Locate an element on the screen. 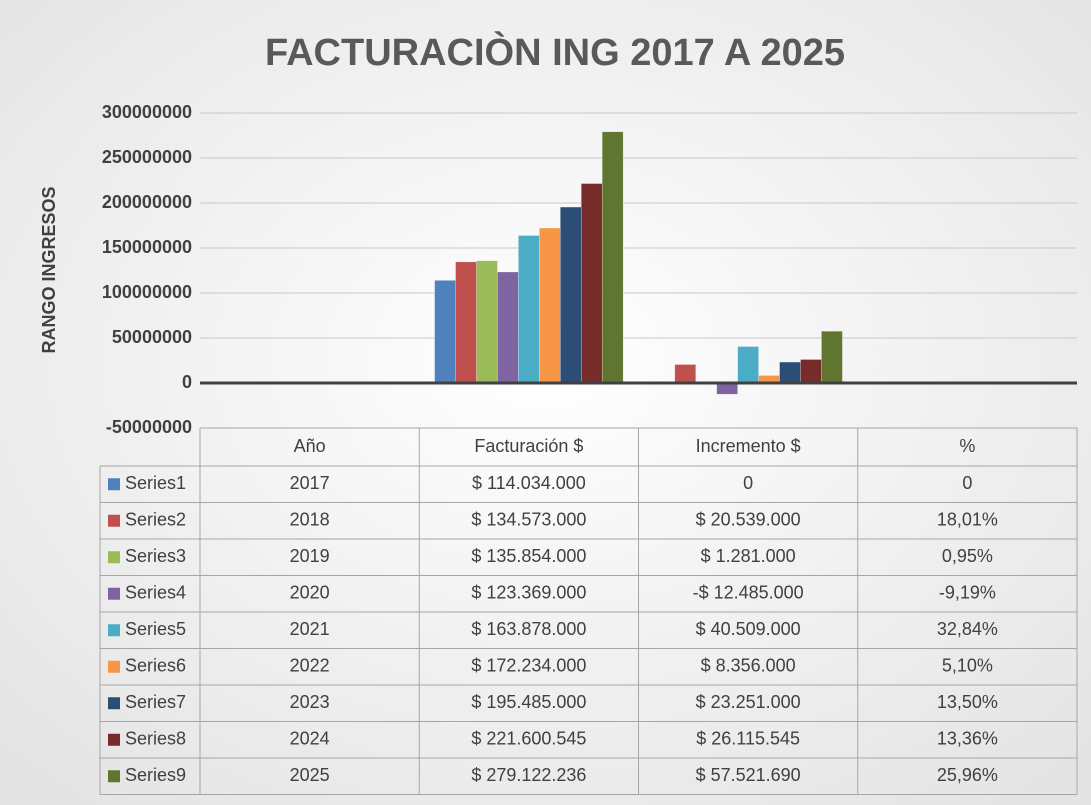 The image size is (1091, 805). table-cell: 18,01% is located at coordinates (967, 520).